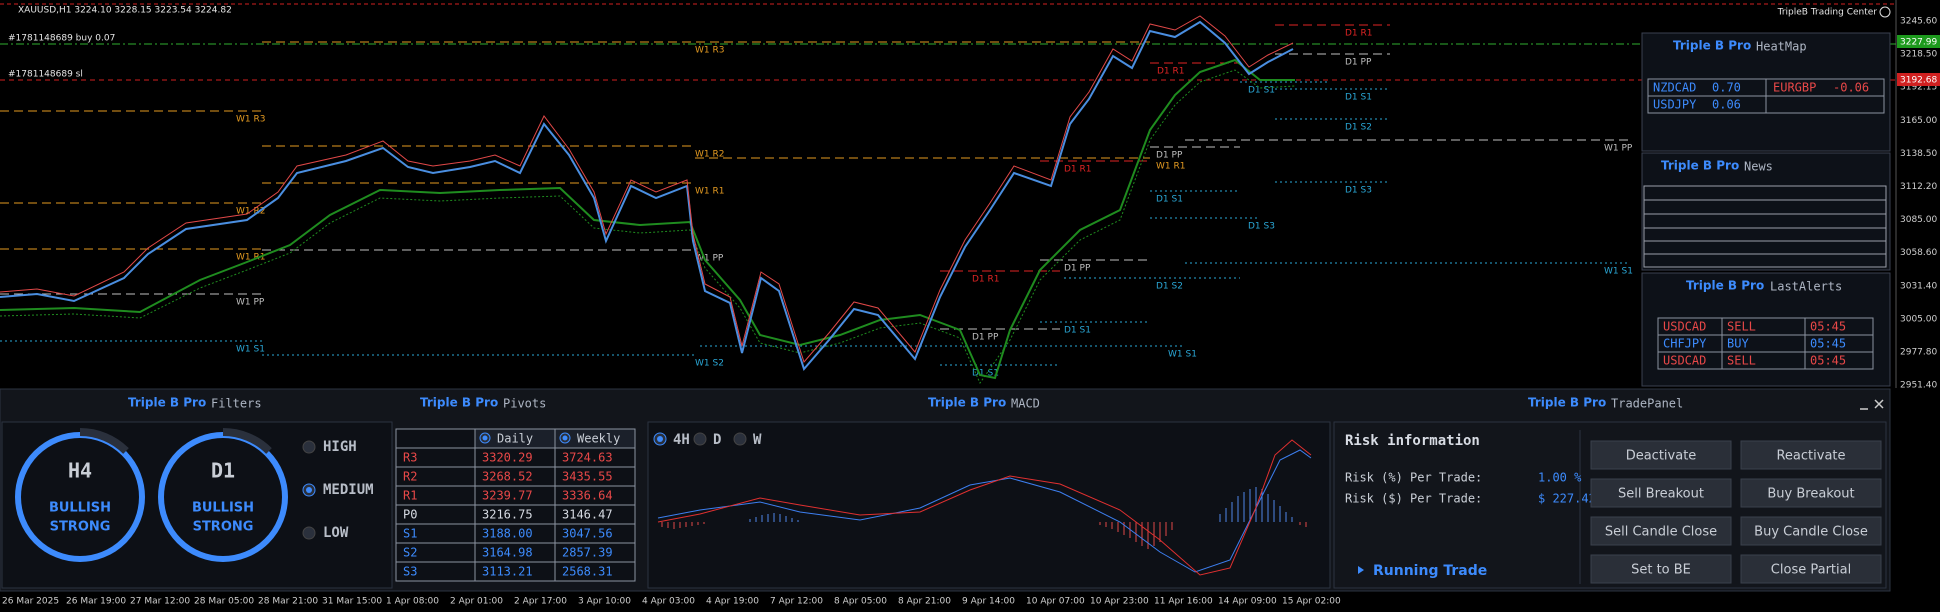 This screenshot has width=1940, height=612. Describe the element at coordinates (668, 602) in the screenshot. I see `time-label: 4 Apr 03:00` at that location.